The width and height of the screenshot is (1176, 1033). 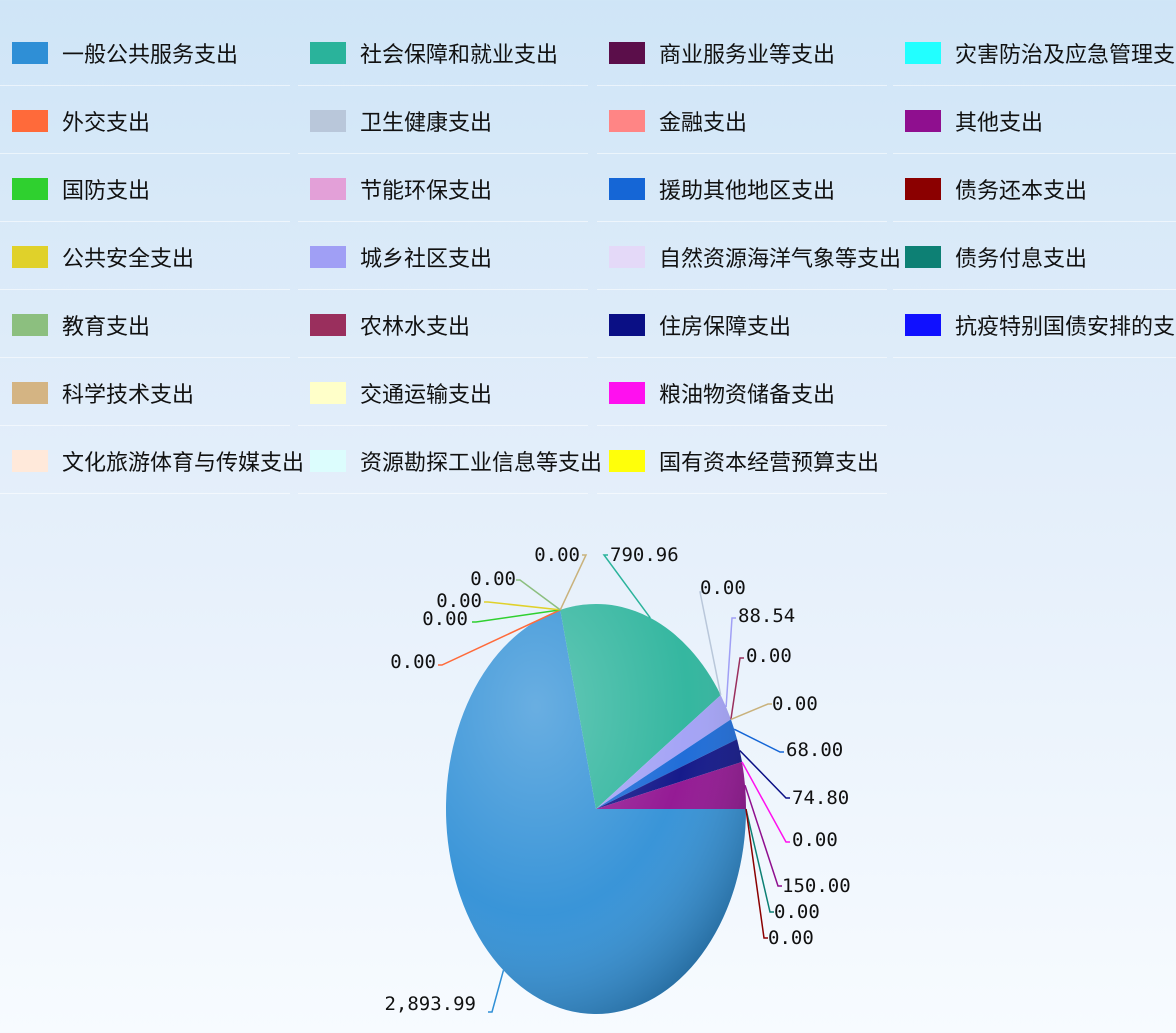 I want to click on legend-label: 抗疫特别国债安排的支出, so click(x=1065, y=327).